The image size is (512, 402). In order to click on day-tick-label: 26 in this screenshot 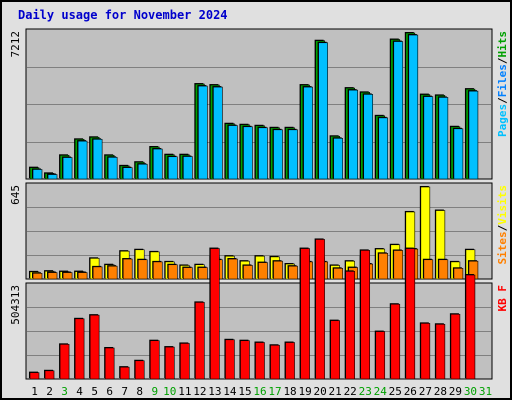, I will do `click(410, 391)`.